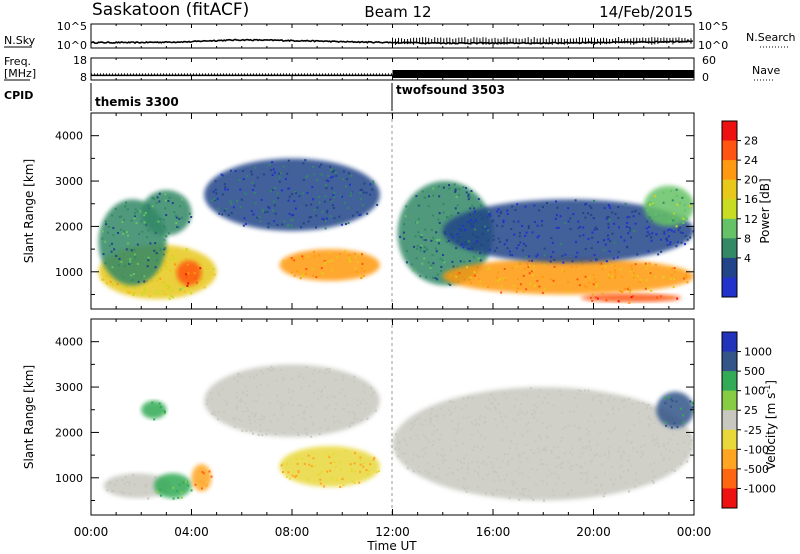  I want to click on y-tick-label: 2000, so click(69, 432).